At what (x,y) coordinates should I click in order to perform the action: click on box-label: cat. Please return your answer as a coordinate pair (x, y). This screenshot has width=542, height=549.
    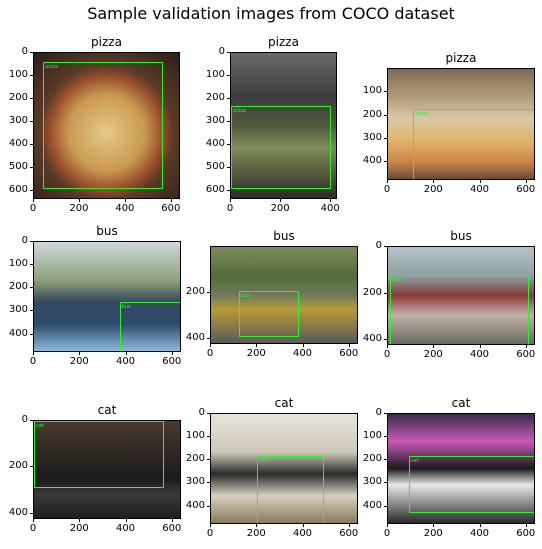
    Looking at the image, I should click on (414, 460).